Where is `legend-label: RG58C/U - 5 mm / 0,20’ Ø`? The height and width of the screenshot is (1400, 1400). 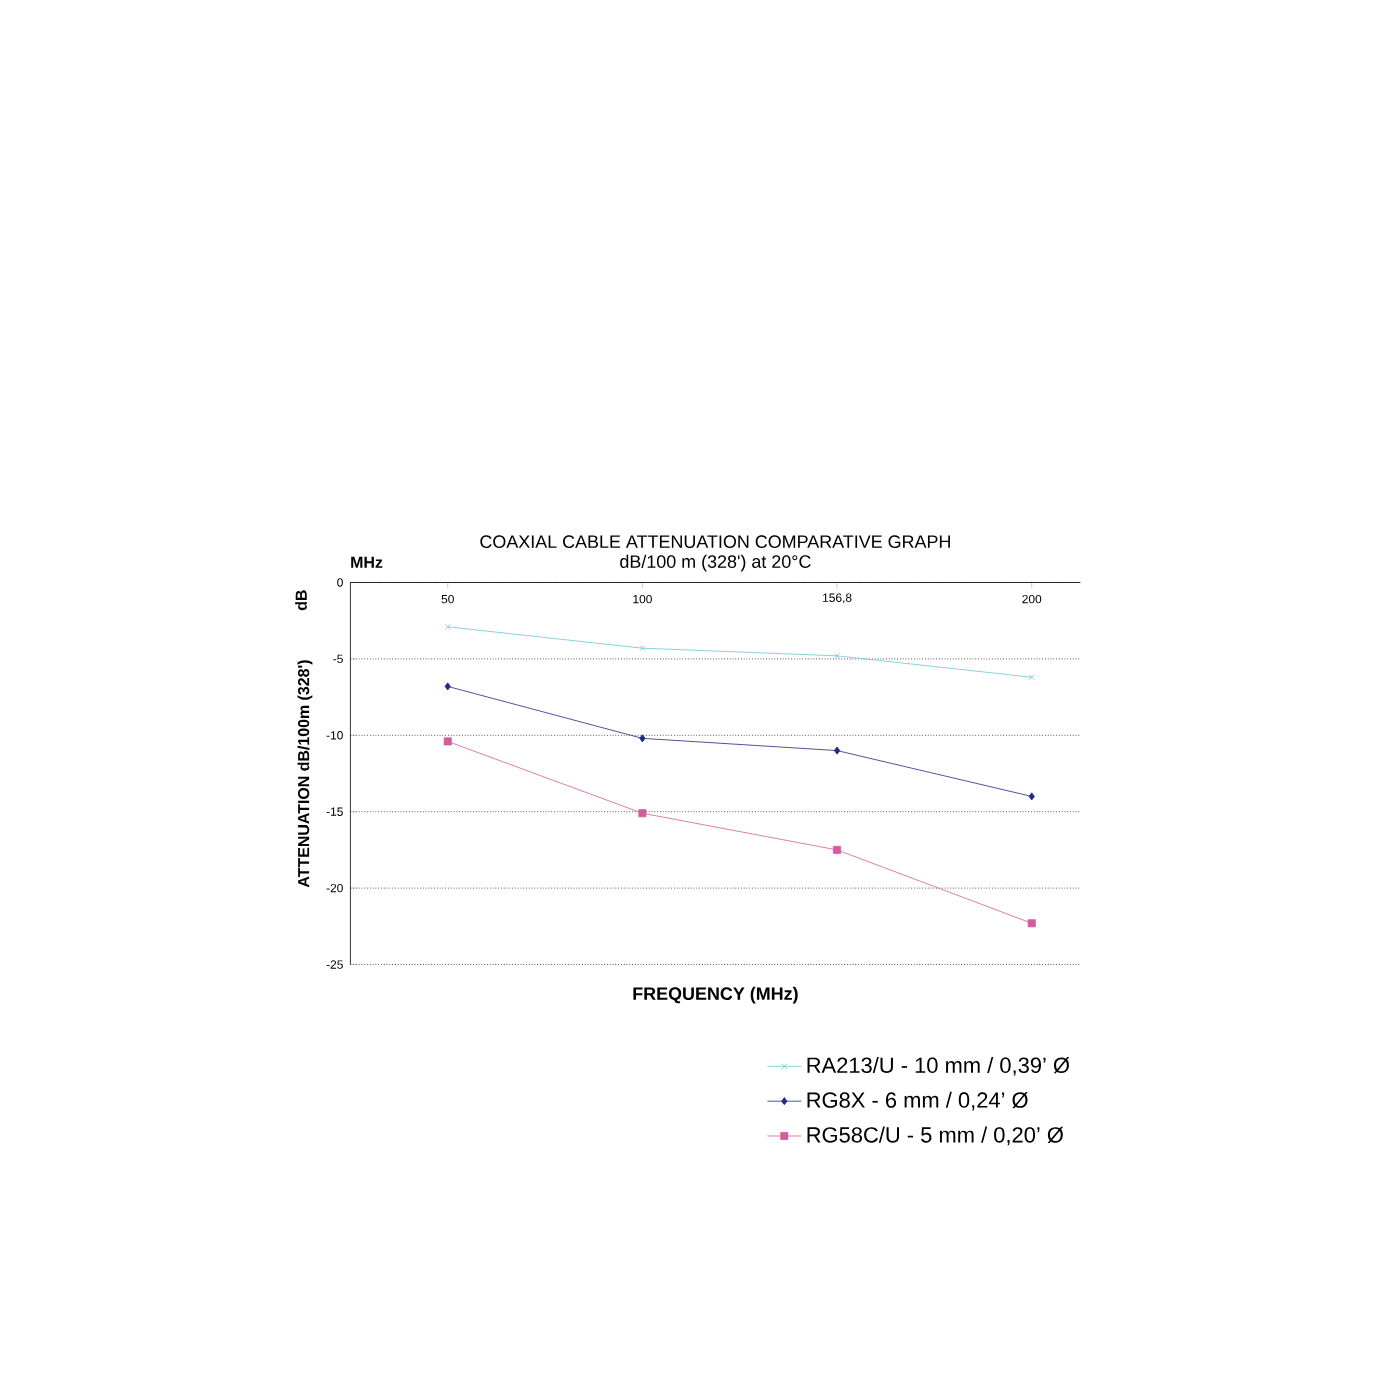 legend-label: RG58C/U - 5 mm / 0,20’ Ø is located at coordinates (935, 1136).